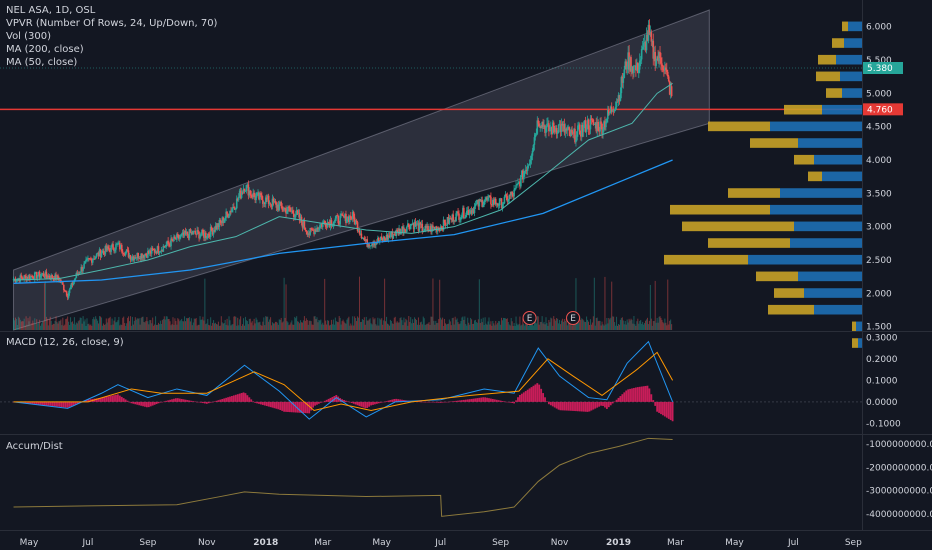 The width and height of the screenshot is (932, 550). What do you see at coordinates (42, 62) in the screenshot?
I see `legend-ma50: MA (50, close)` at bounding box center [42, 62].